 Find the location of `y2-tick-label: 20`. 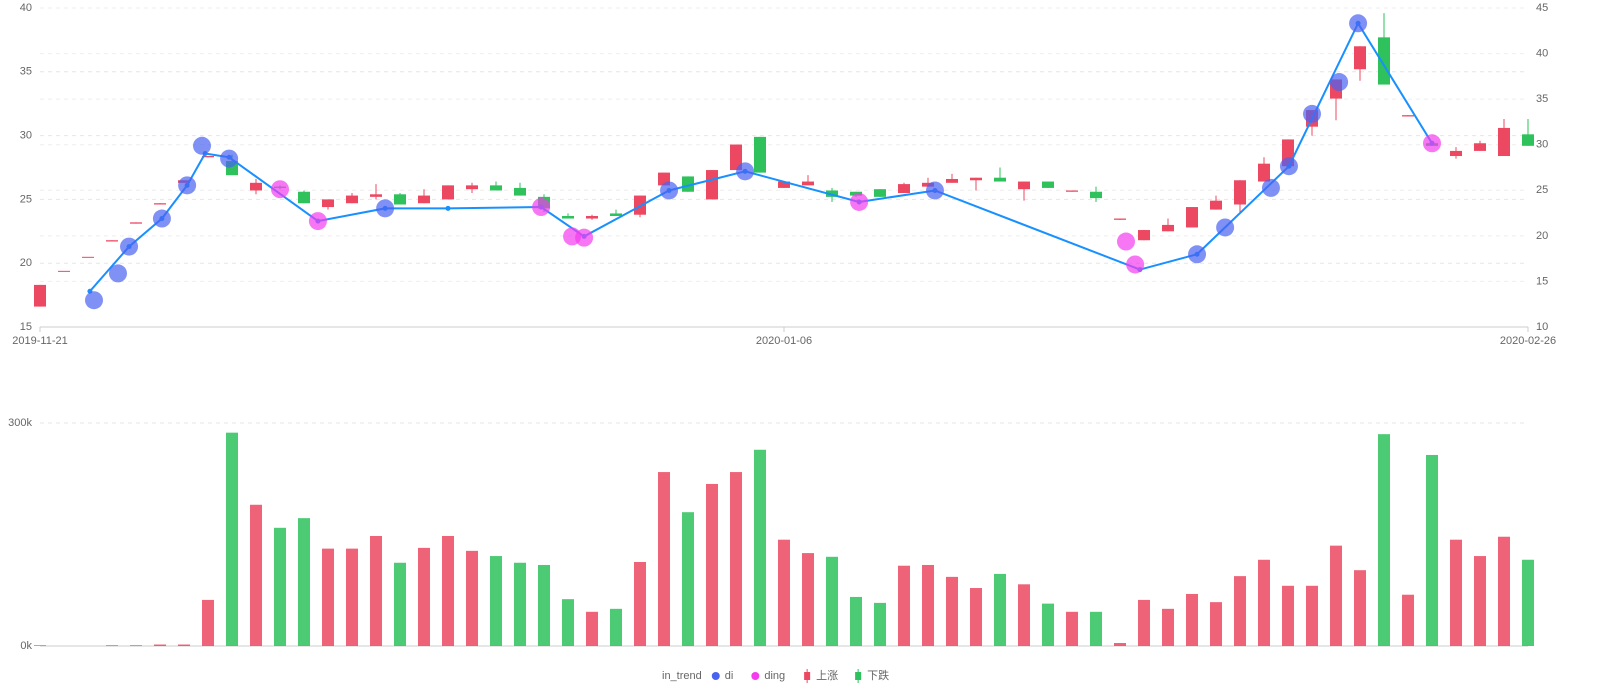

y2-tick-label: 20 is located at coordinates (1542, 236).